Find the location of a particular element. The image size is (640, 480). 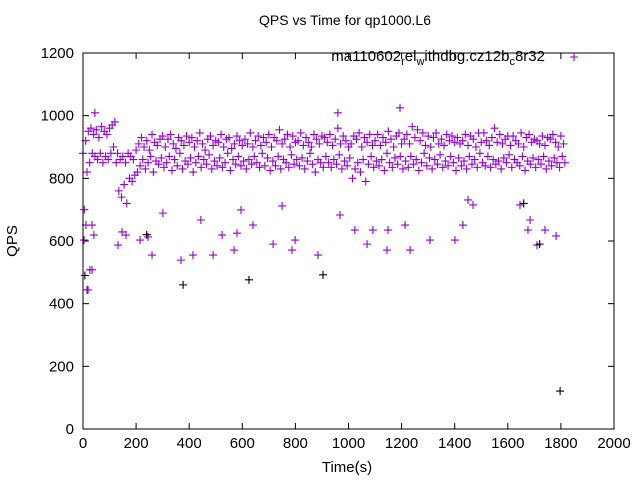

x-tick-label: 1400 is located at coordinates (454, 443).